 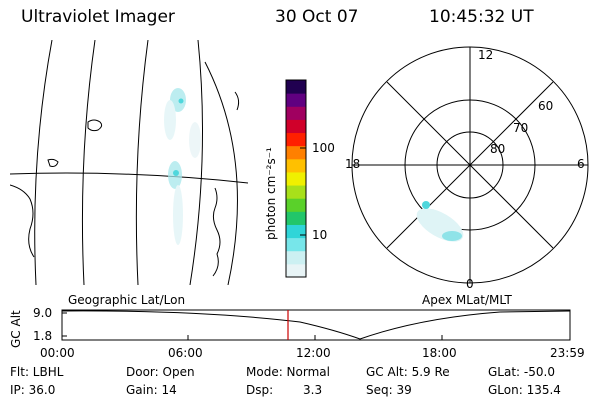 I want to click on filter-info: Flt: LBHL, so click(x=37, y=372).